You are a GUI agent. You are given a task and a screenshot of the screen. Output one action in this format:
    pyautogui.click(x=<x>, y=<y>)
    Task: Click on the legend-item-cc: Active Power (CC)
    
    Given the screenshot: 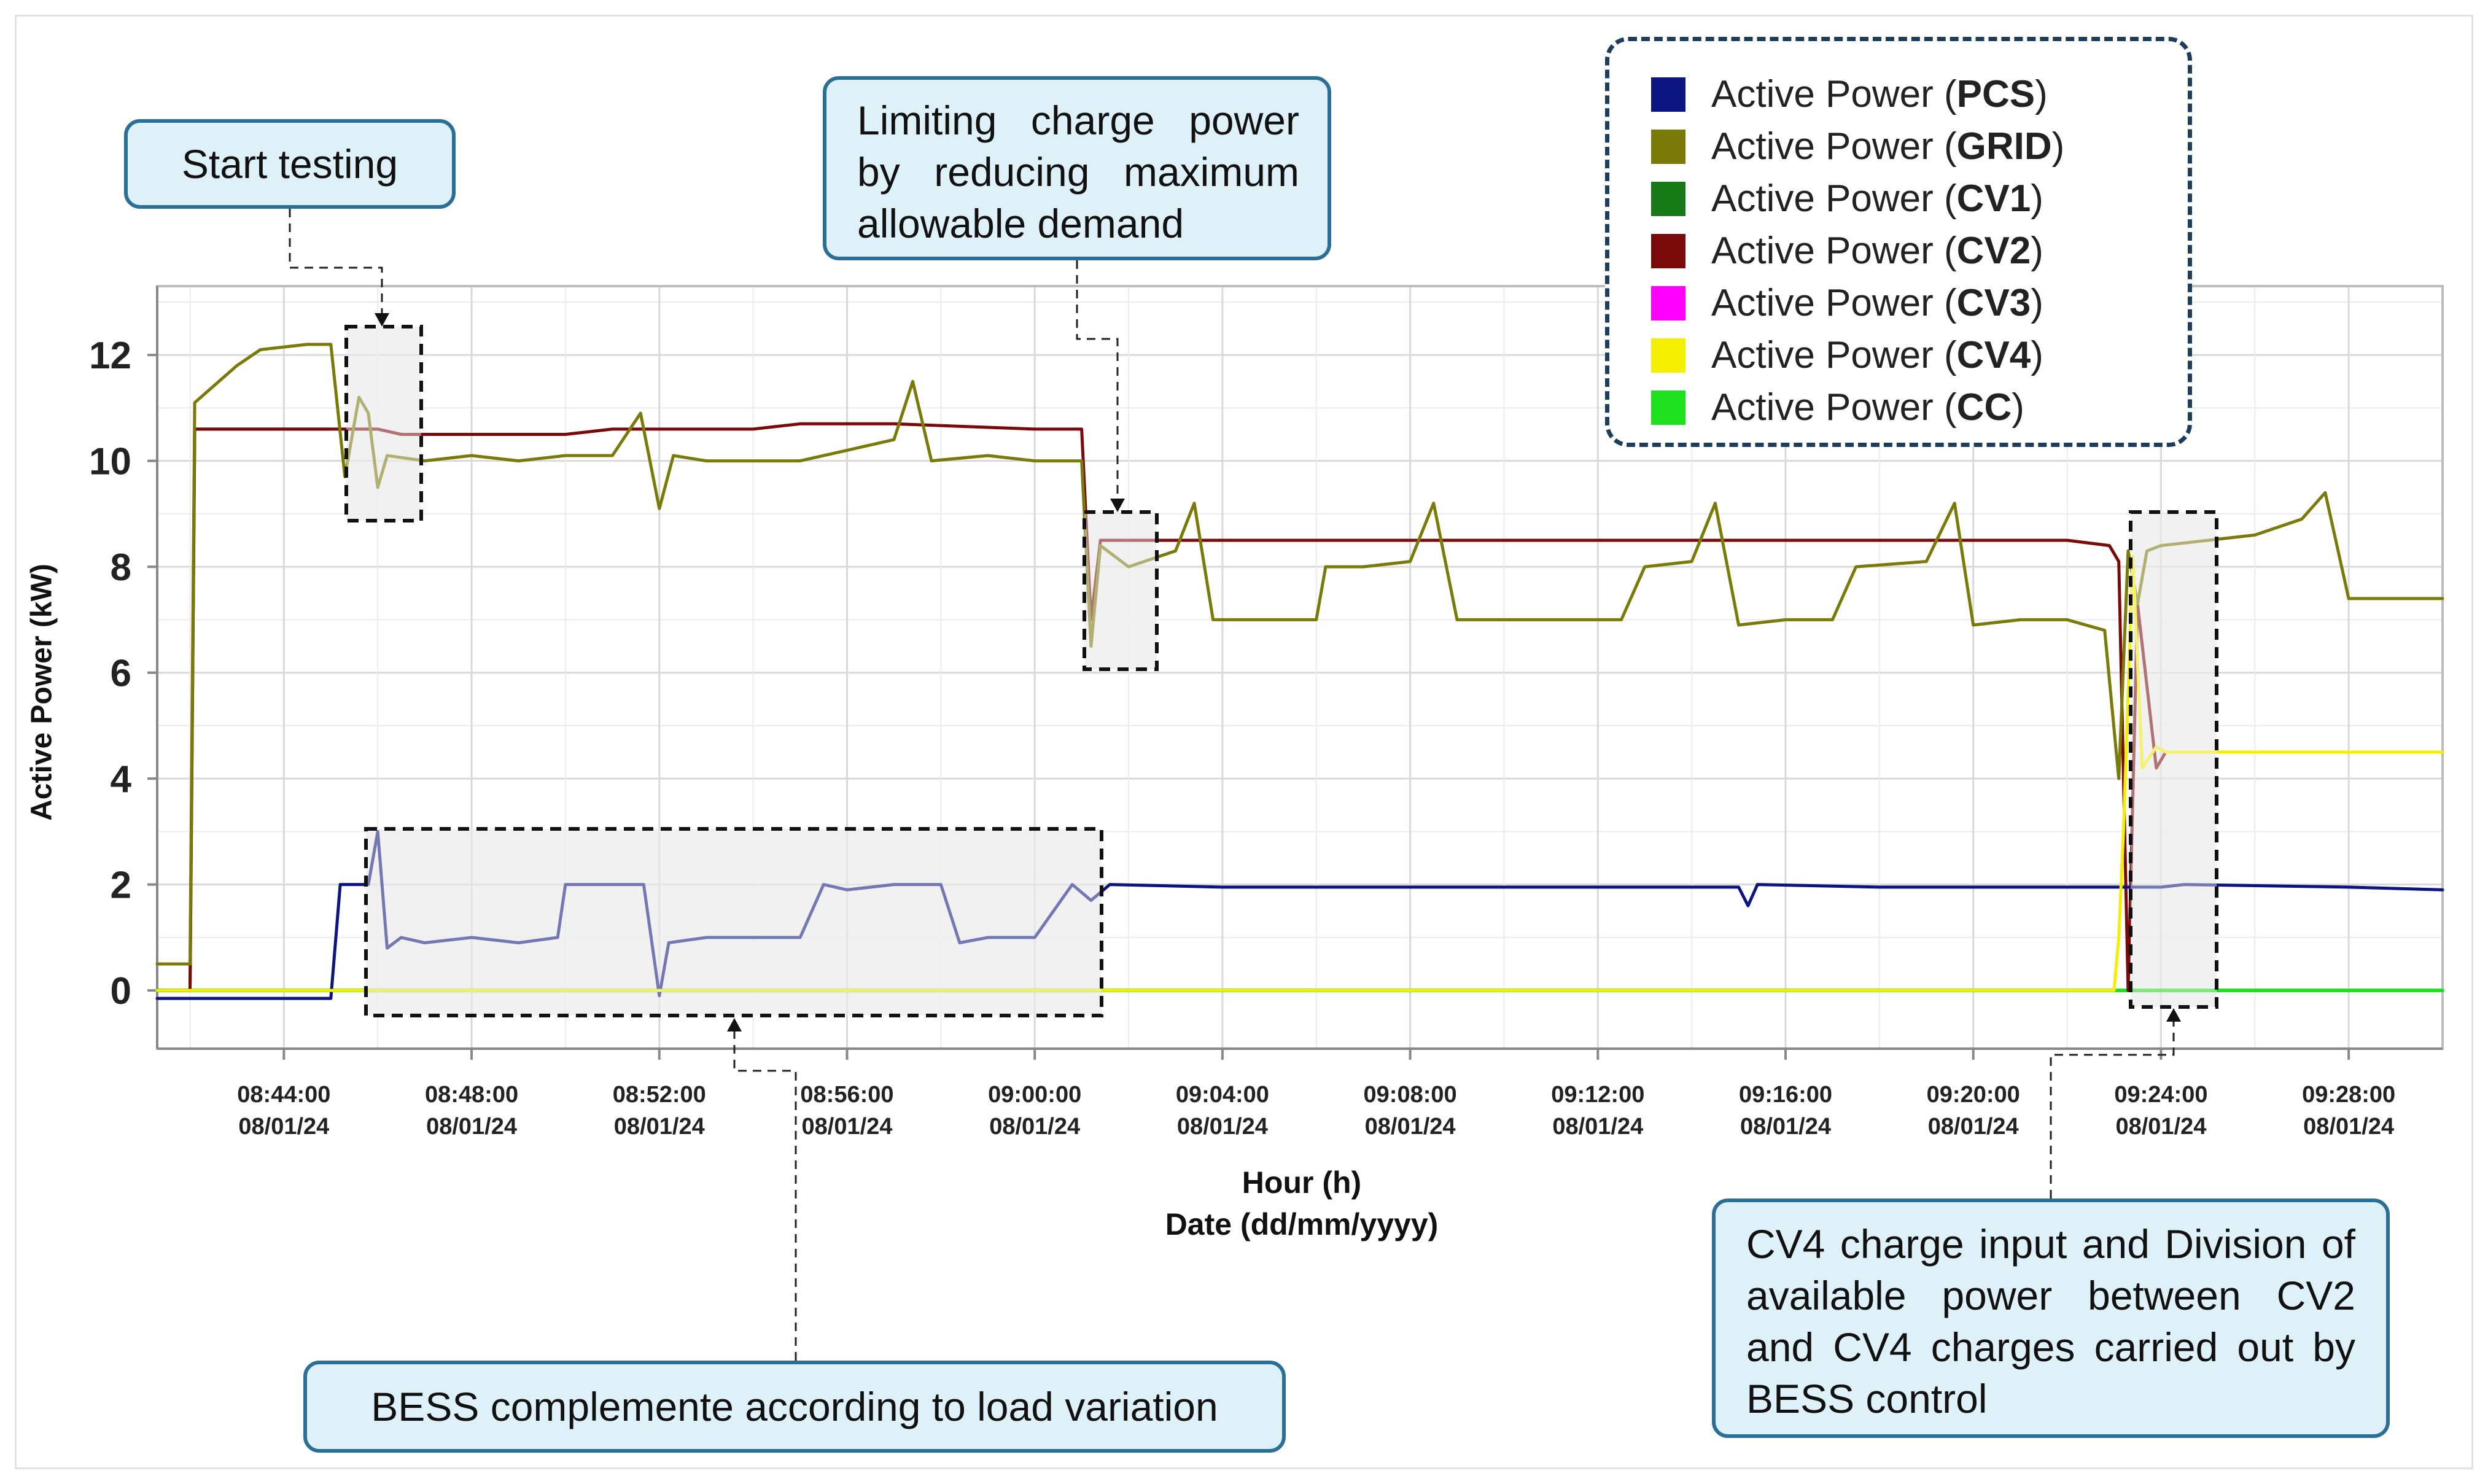 What is the action you would take?
    pyautogui.click(x=1919, y=407)
    